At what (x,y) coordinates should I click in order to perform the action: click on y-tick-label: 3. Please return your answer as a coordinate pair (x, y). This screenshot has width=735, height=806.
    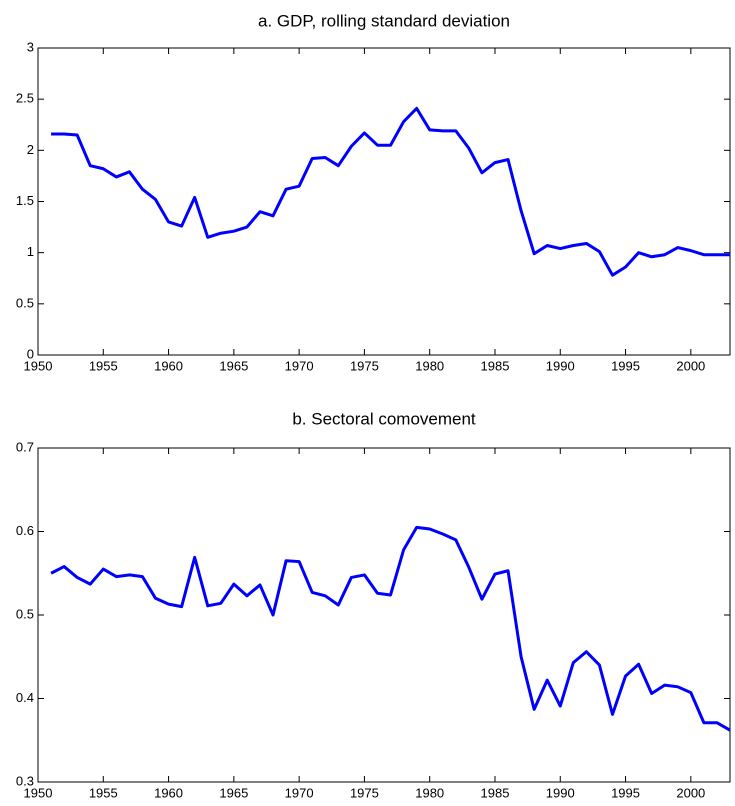
    Looking at the image, I should click on (30, 46).